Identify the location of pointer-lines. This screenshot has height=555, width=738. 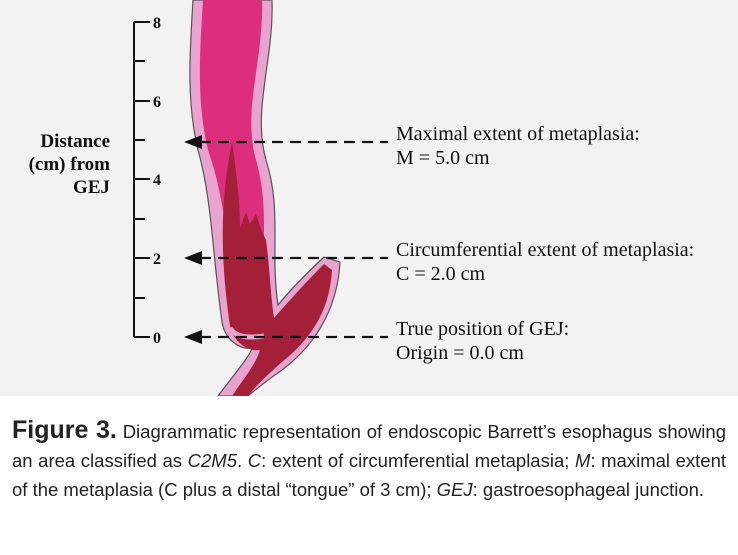
(294, 239).